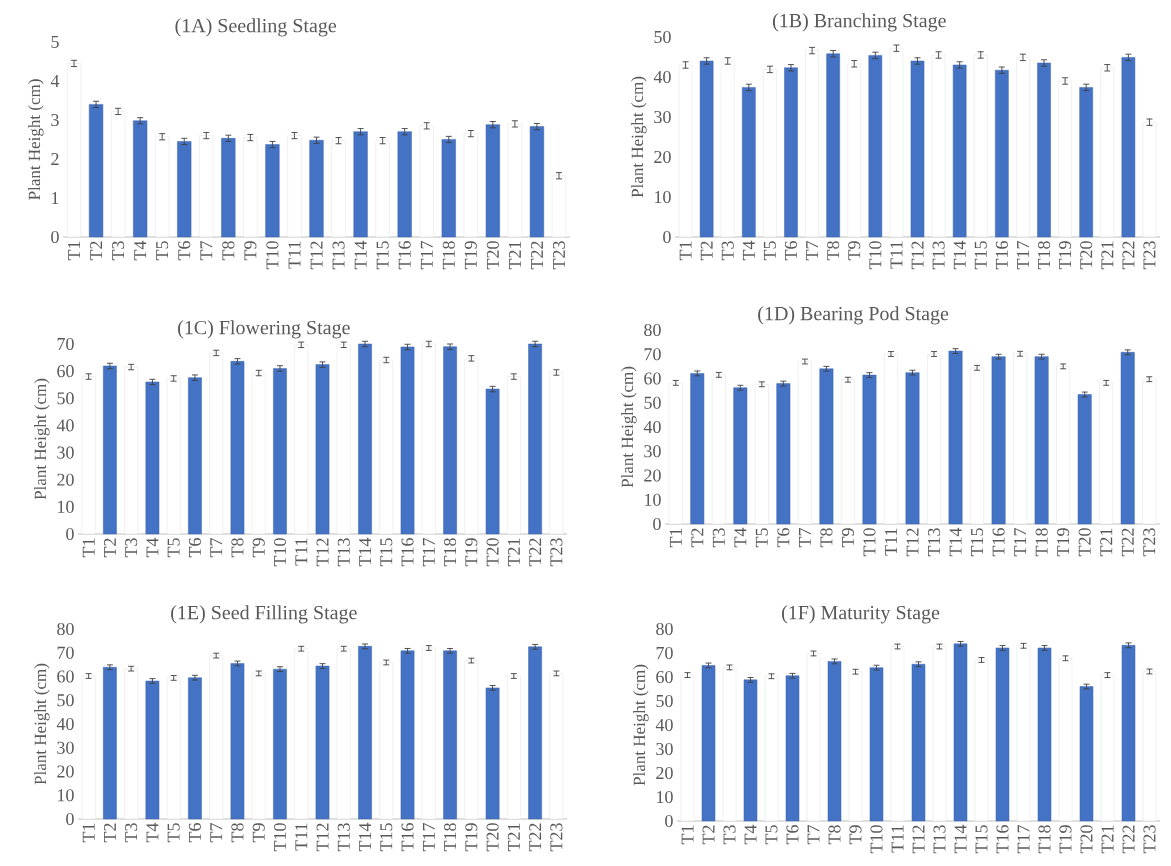 This screenshot has height=866, width=1171. What do you see at coordinates (980, 255) in the screenshot?
I see `x-tick-label: T15` at bounding box center [980, 255].